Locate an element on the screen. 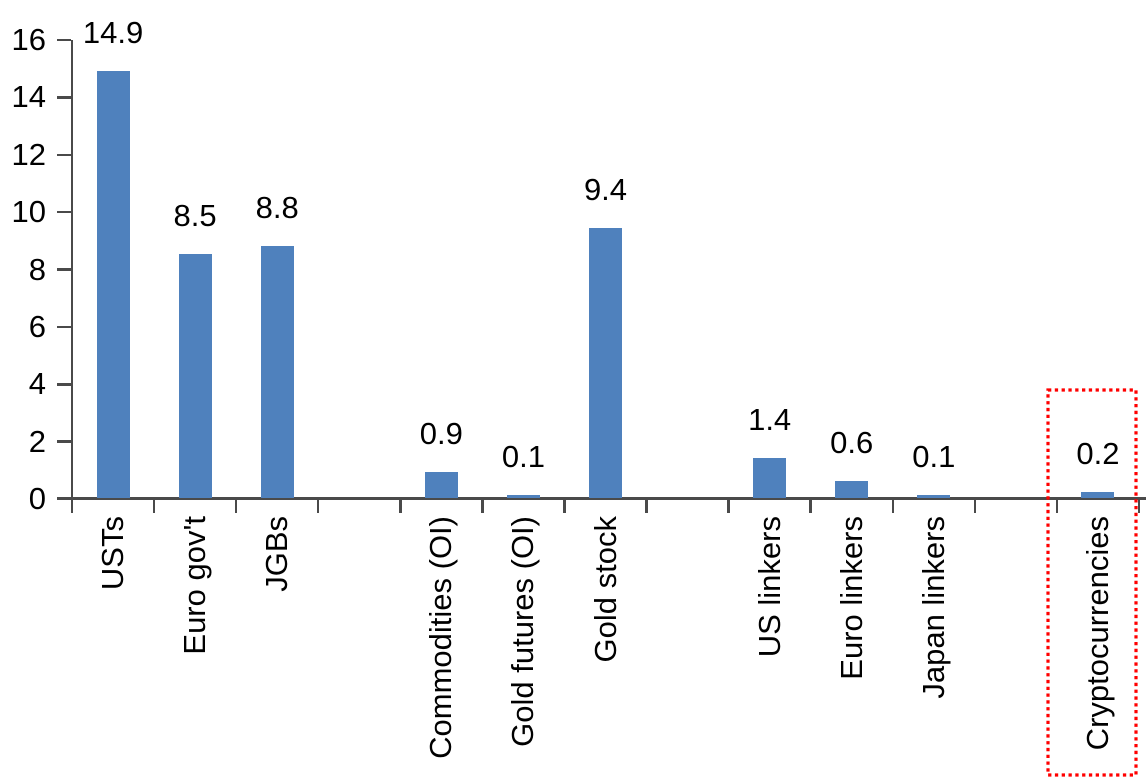  category-label-gold-futures-oi: Gold futures (OI) is located at coordinates (523, 631).